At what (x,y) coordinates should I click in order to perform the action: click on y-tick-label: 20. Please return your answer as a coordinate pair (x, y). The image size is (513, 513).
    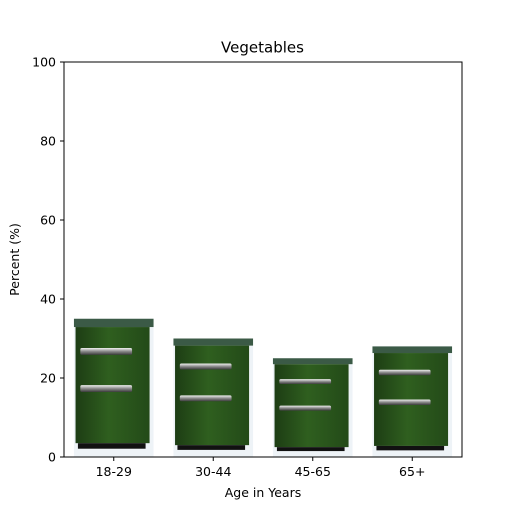
    Looking at the image, I should click on (48, 378).